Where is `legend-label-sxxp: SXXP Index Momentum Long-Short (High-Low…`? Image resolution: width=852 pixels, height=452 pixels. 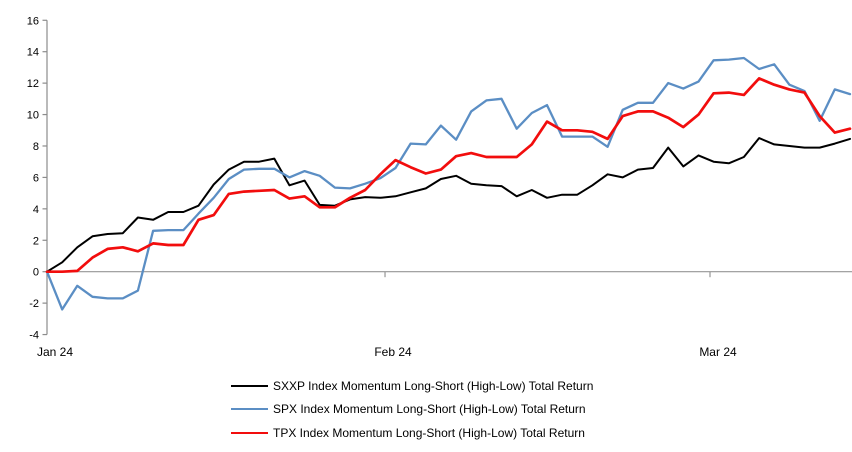
legend-label-sxxp: SXXP Index Momentum Long-Short (High-Low… is located at coordinates (433, 385).